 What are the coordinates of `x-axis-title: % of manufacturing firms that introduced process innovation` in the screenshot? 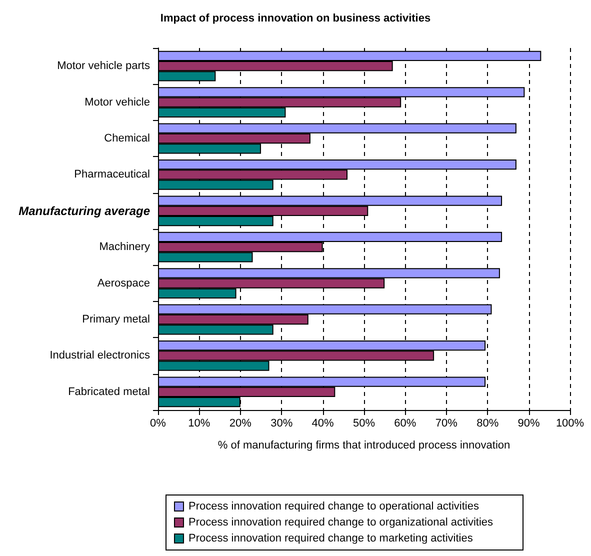 It's located at (364, 446).